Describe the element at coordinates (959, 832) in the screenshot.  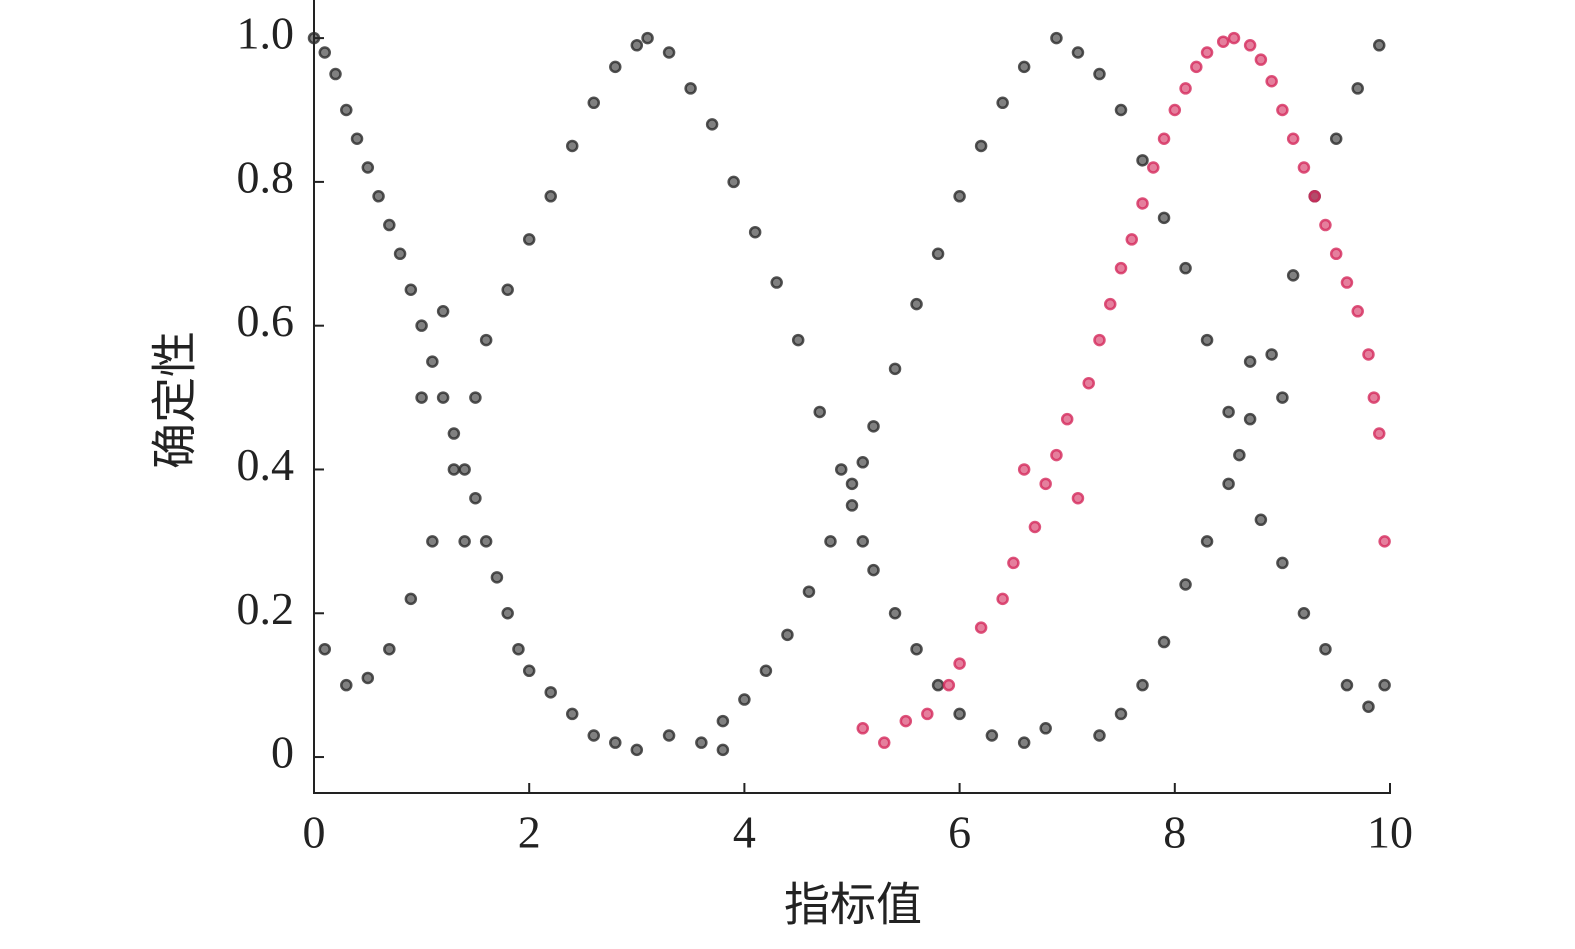
I see `x-tick-label: 6` at that location.